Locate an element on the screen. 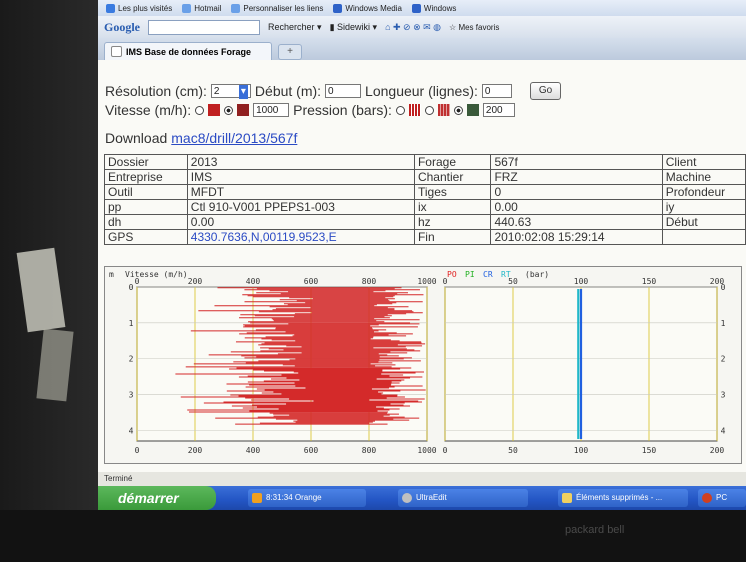  left-bezel is located at coordinates (49, 255).